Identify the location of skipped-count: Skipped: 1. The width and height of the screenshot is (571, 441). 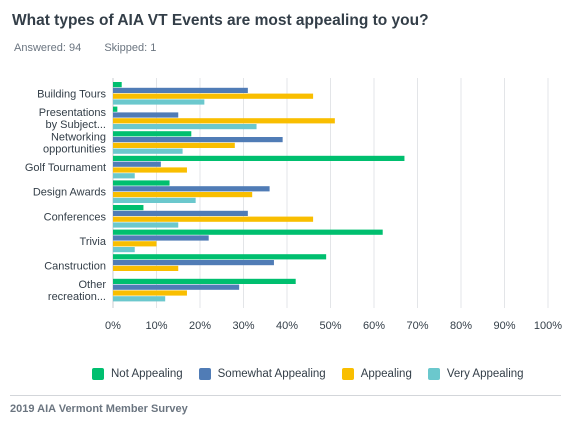
(130, 48).